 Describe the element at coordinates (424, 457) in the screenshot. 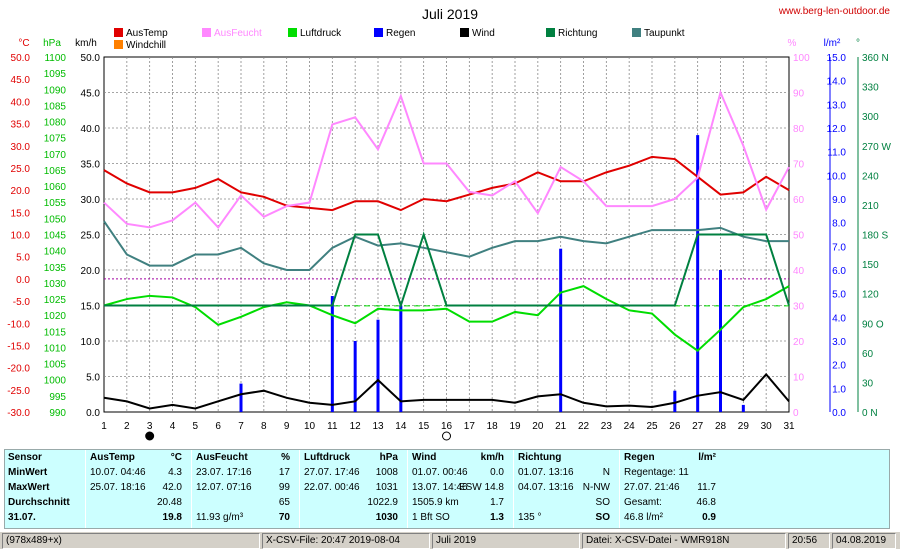

I see `stats-cell: Wind` at that location.